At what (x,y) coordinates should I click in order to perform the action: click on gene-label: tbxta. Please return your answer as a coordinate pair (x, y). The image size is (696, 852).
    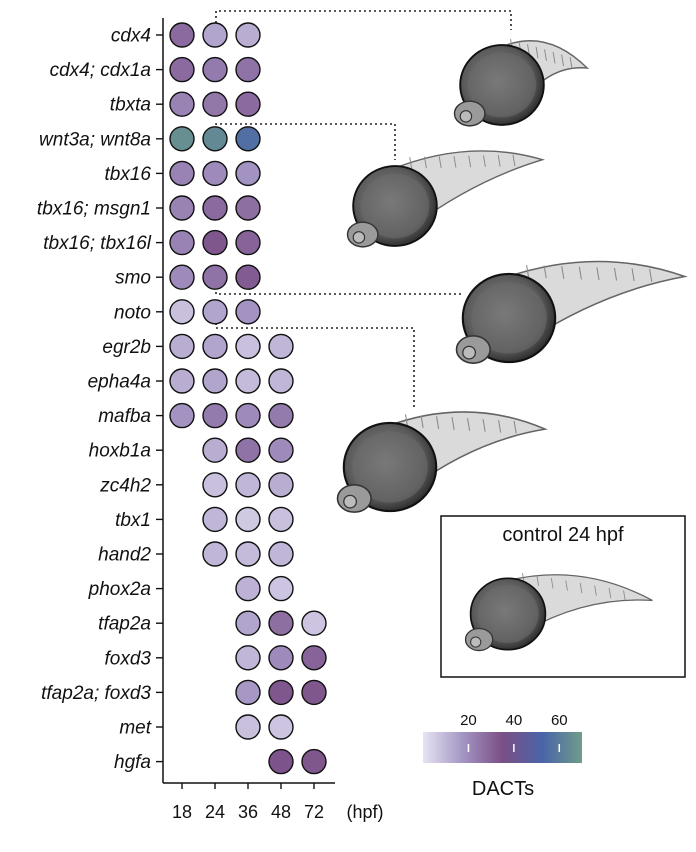
    Looking at the image, I should click on (130, 105).